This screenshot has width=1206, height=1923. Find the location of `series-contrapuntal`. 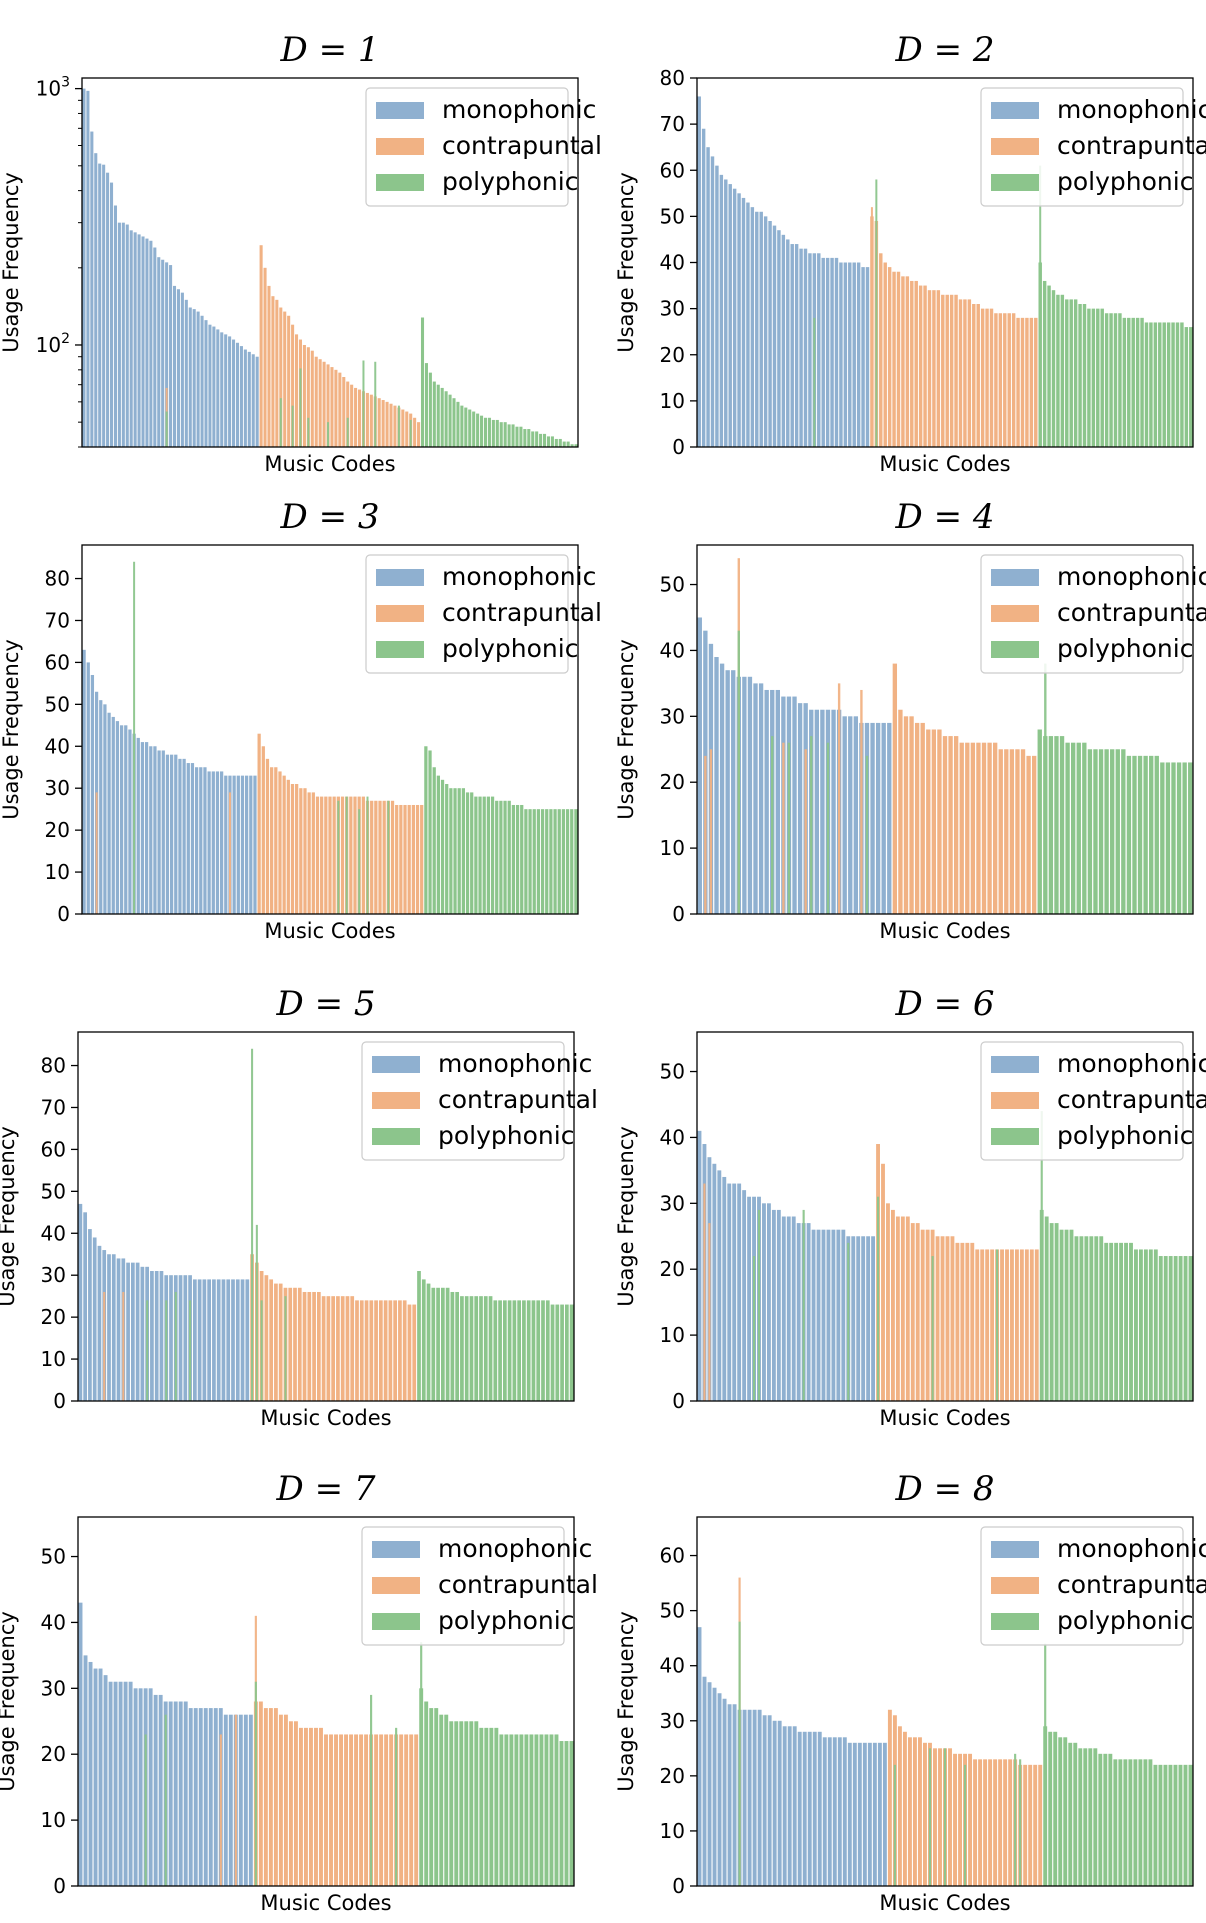

series-contrapuntal is located at coordinates (957, 1272).